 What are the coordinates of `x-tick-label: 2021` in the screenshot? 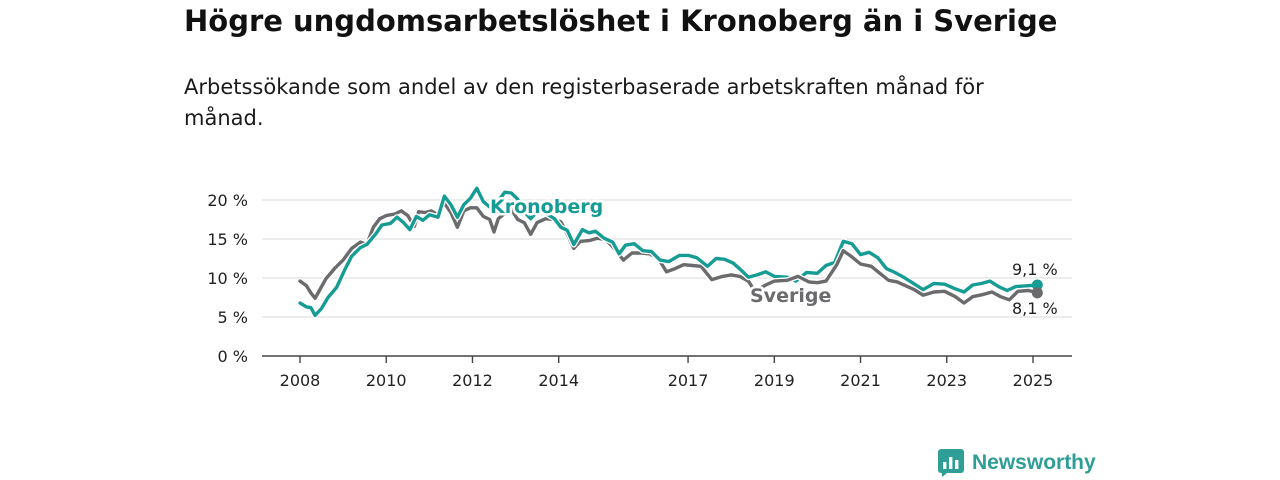 It's located at (860, 380).